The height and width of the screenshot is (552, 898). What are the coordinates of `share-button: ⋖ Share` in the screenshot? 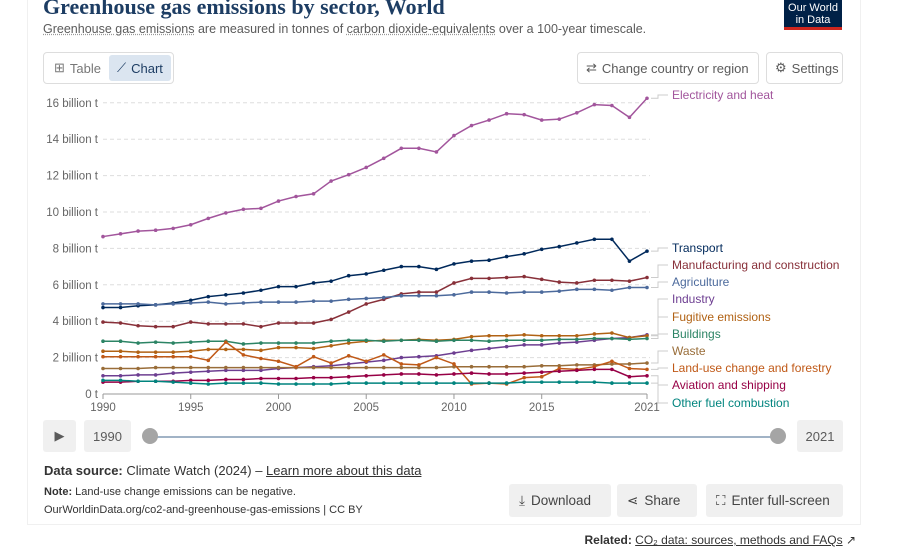 It's located at (657, 500).